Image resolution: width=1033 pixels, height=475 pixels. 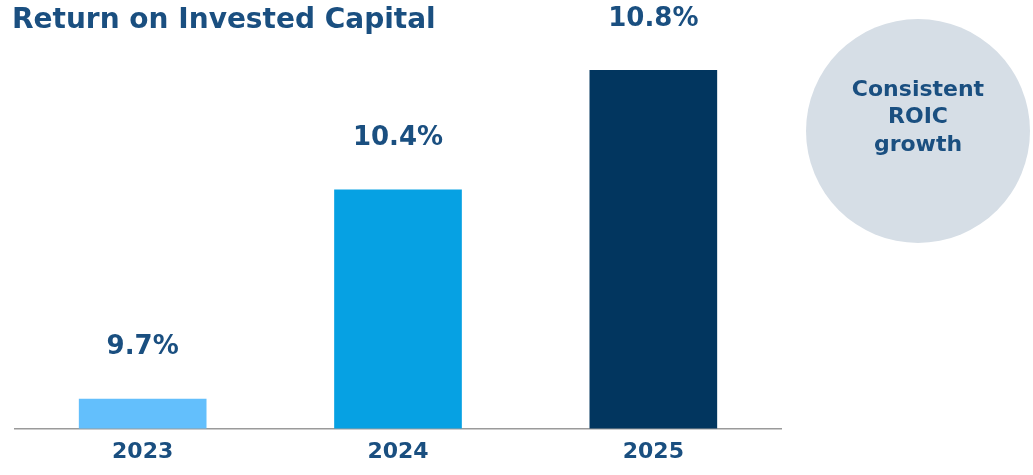 What do you see at coordinates (918, 131) in the screenshot?
I see `circle-callout: Consistent ROIC growth` at bounding box center [918, 131].